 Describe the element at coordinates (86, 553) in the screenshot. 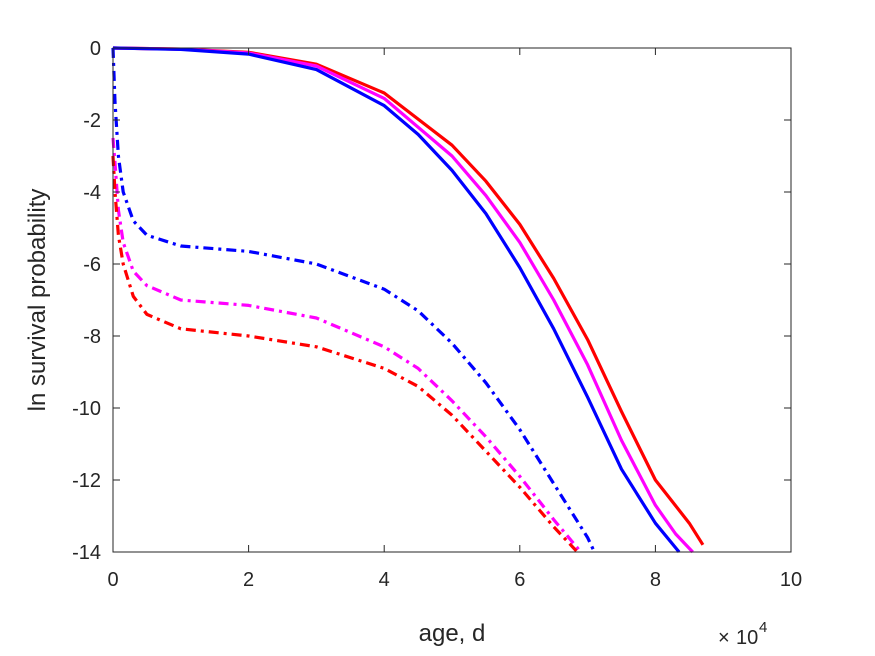

I see `y-tick-label: -14` at that location.